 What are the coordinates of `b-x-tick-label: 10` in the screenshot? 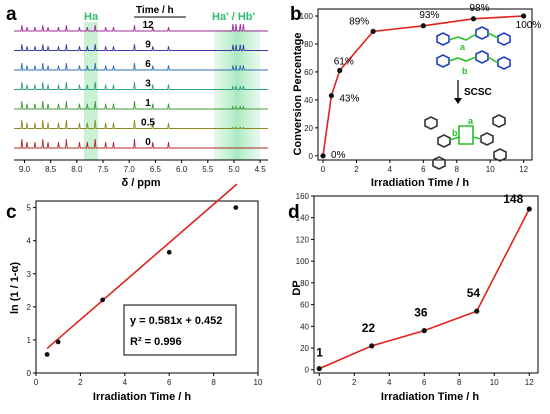 It's located at (490, 169).